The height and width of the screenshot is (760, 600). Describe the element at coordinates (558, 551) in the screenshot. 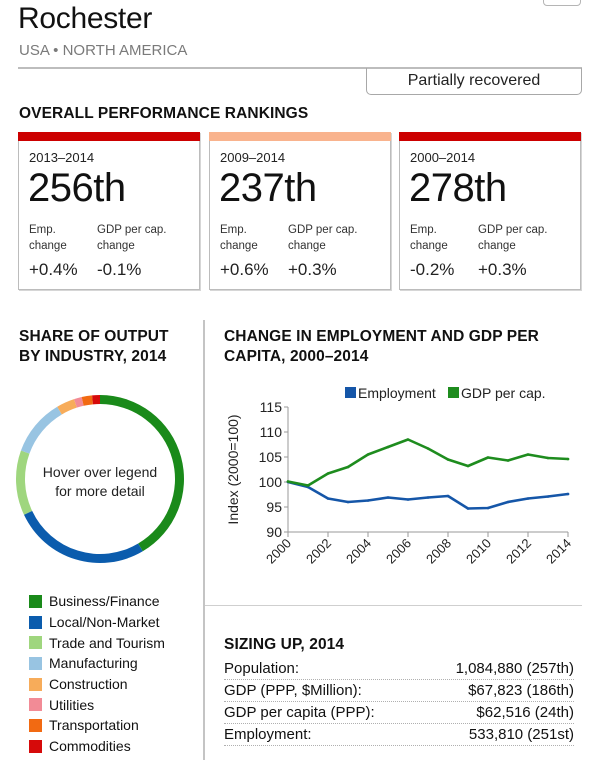

I see `x-tick-label: 2014` at that location.